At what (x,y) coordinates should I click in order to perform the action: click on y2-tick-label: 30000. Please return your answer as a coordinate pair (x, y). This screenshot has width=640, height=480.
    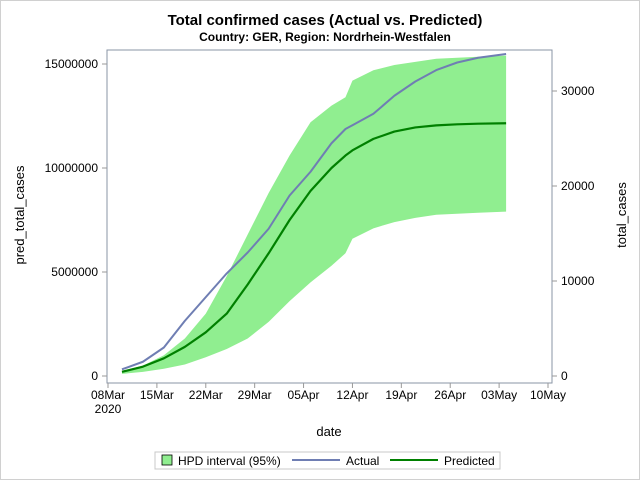
    Looking at the image, I should click on (578, 91).